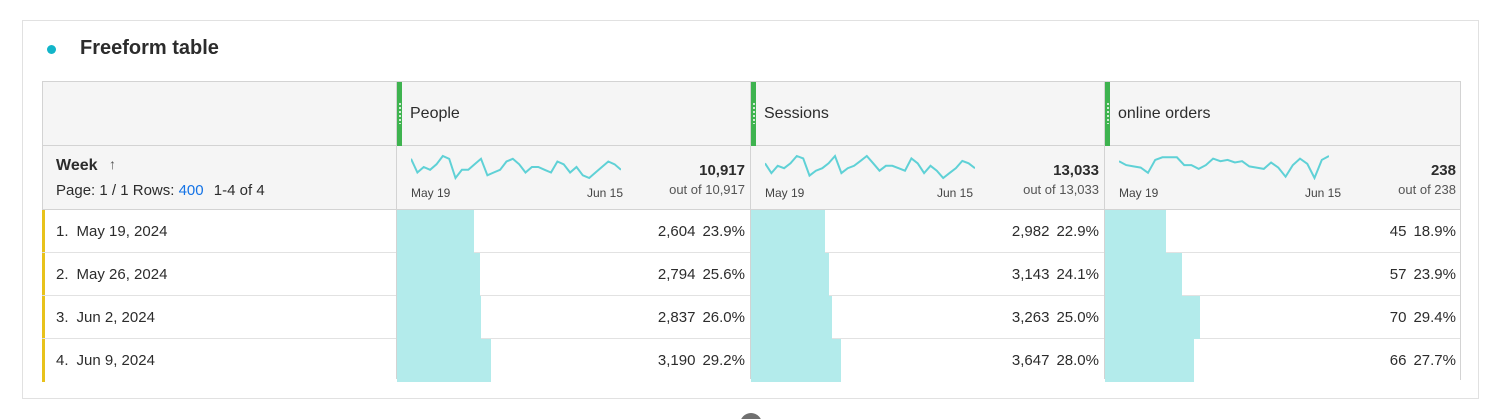 This screenshot has width=1490, height=419. I want to click on cell-value: 2,604 23.9%, so click(701, 231).